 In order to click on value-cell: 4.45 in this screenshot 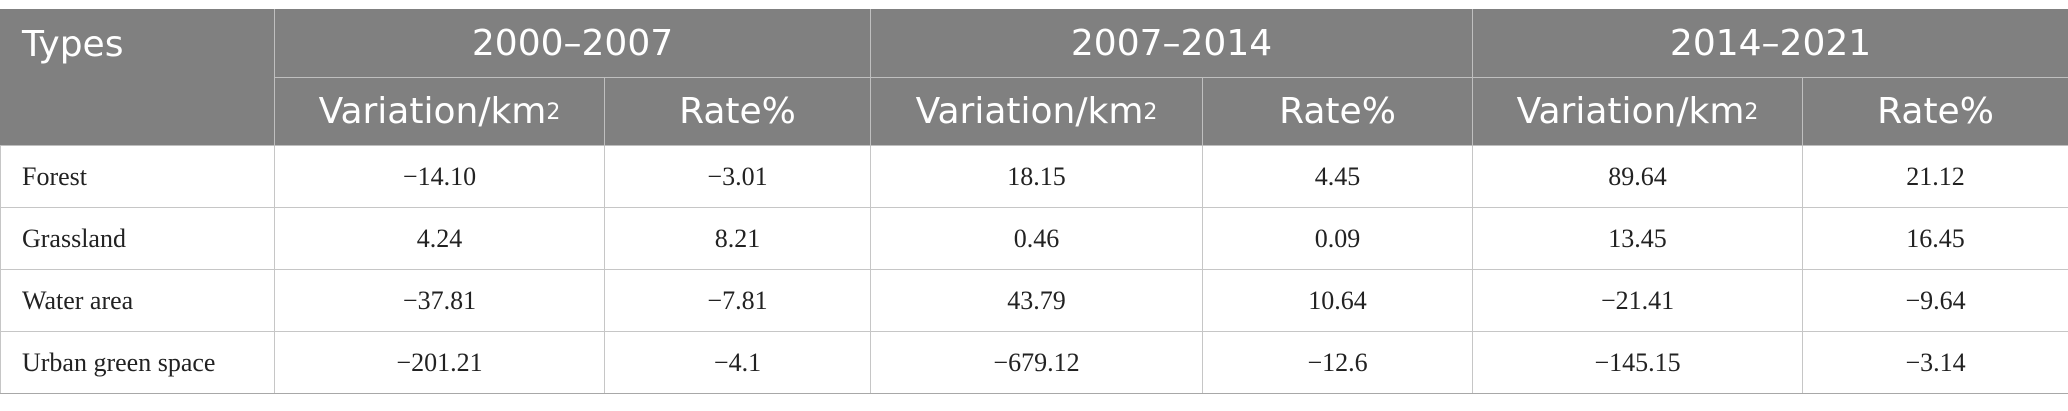, I will do `click(1338, 176)`.